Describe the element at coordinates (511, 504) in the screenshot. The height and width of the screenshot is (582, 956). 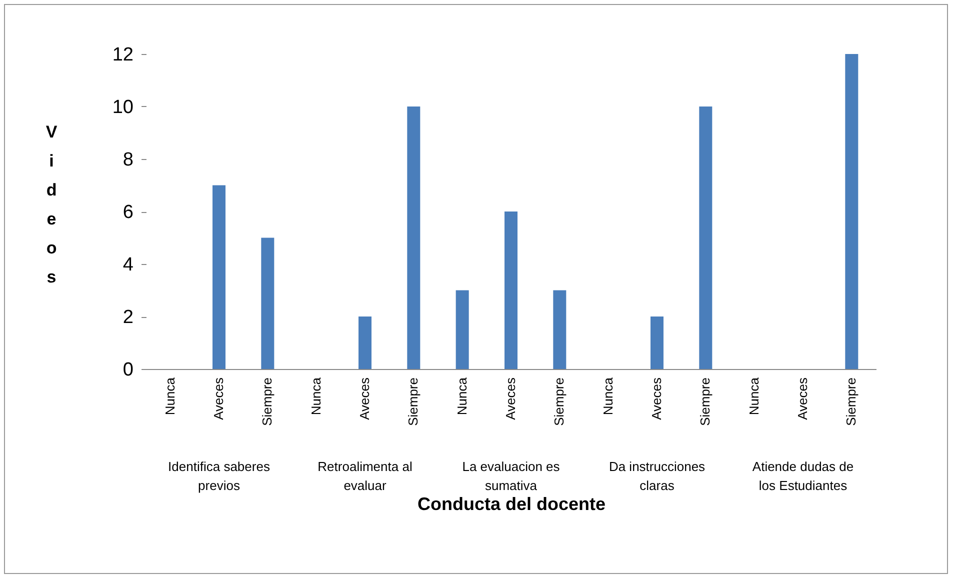
I see `x-axis-title: Conducta del docente` at that location.